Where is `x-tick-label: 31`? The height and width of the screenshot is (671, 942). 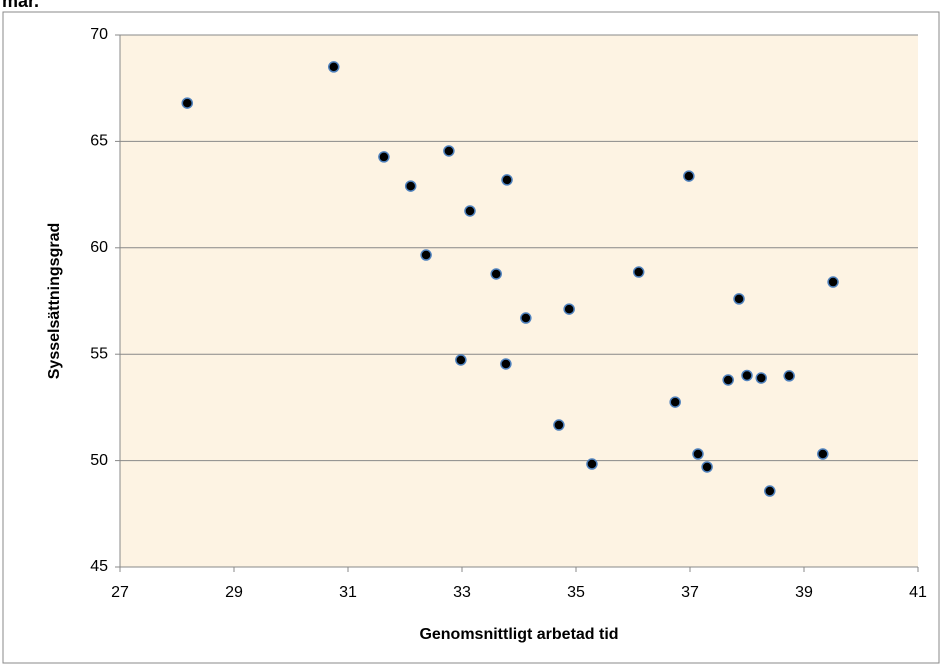
x-tick-label: 31 is located at coordinates (348, 592).